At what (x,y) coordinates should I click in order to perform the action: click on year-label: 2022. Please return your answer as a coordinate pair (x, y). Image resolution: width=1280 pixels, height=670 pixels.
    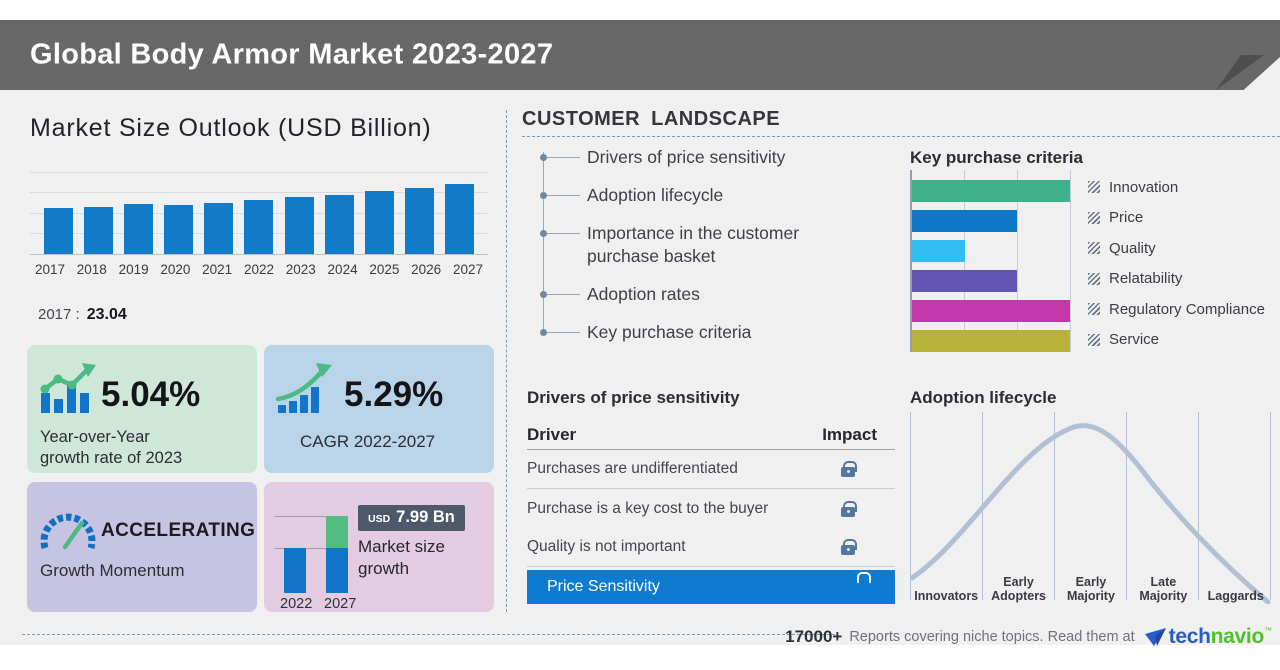
    Looking at the image, I should click on (296, 604).